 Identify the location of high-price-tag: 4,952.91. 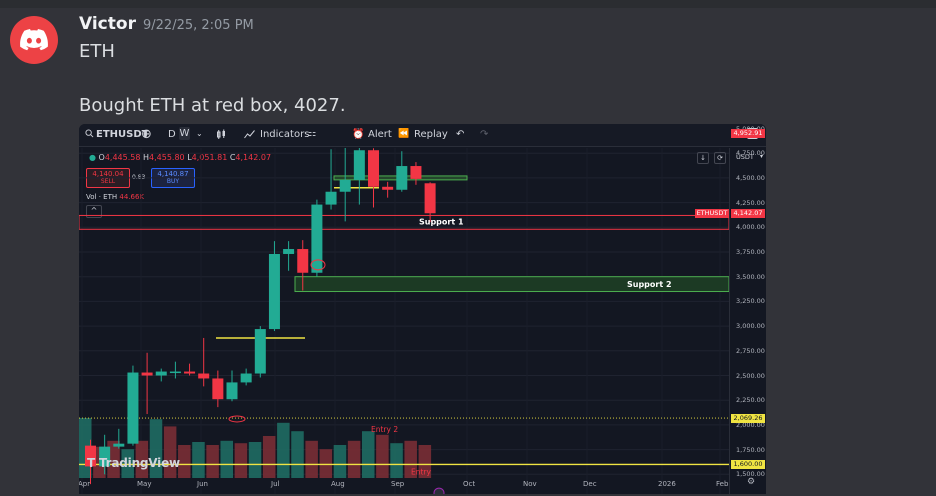
(748, 133).